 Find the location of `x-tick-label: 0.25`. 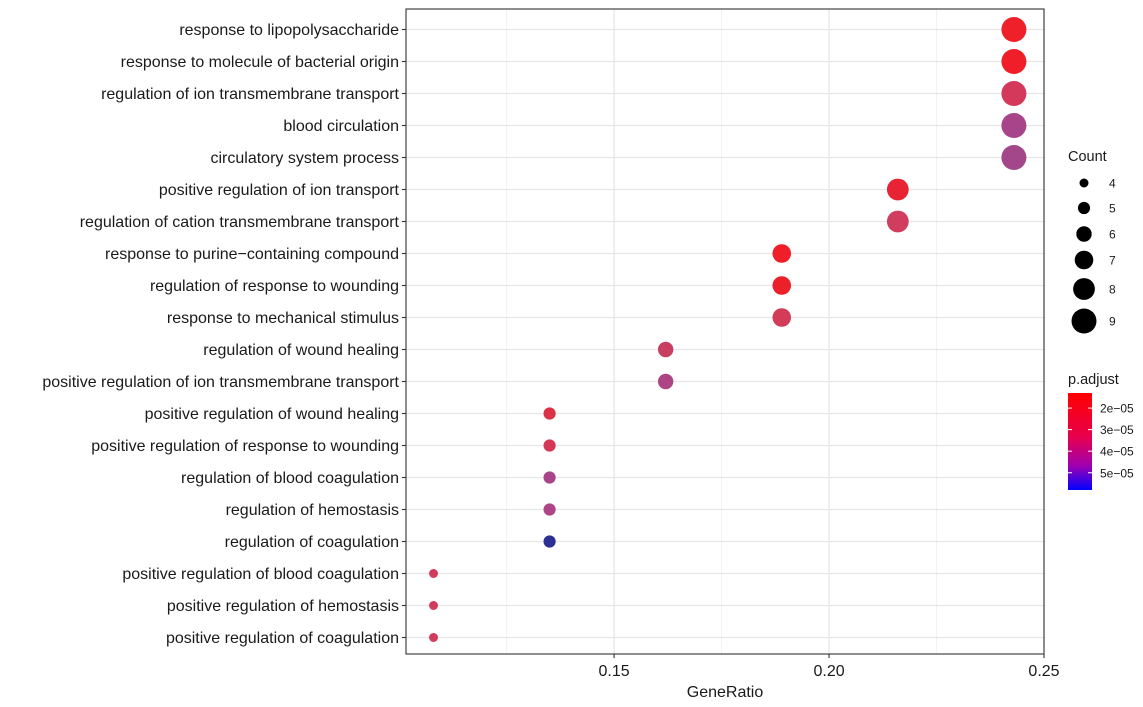

x-tick-label: 0.25 is located at coordinates (1043, 671).